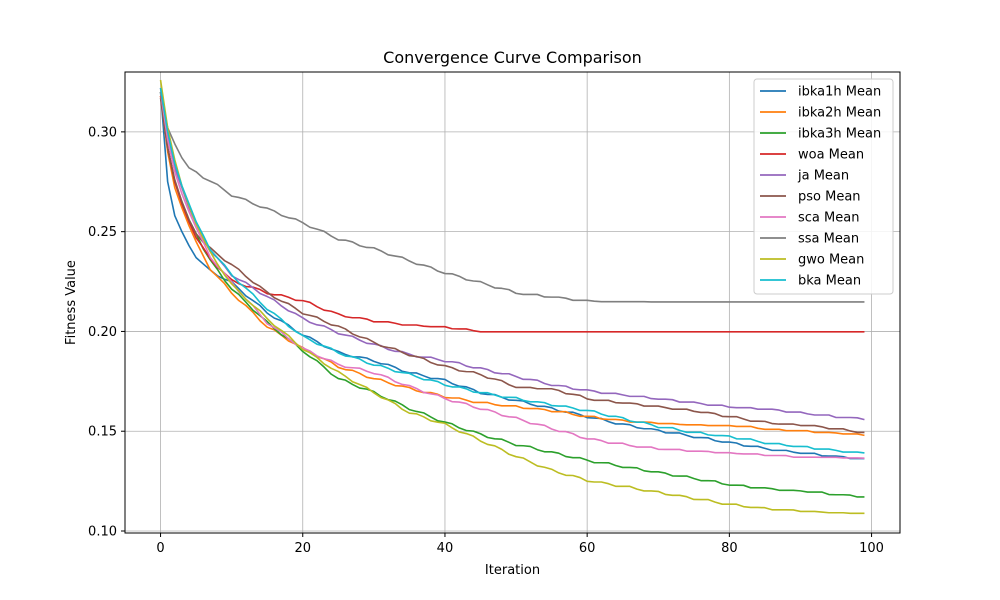 The image size is (1000, 600). What do you see at coordinates (160, 548) in the screenshot?
I see `x-tick-label: 0` at bounding box center [160, 548].